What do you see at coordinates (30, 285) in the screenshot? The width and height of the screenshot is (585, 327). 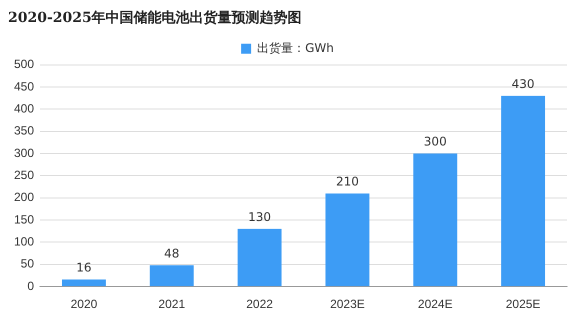 I see `y-tick-label: 0` at bounding box center [30, 285].